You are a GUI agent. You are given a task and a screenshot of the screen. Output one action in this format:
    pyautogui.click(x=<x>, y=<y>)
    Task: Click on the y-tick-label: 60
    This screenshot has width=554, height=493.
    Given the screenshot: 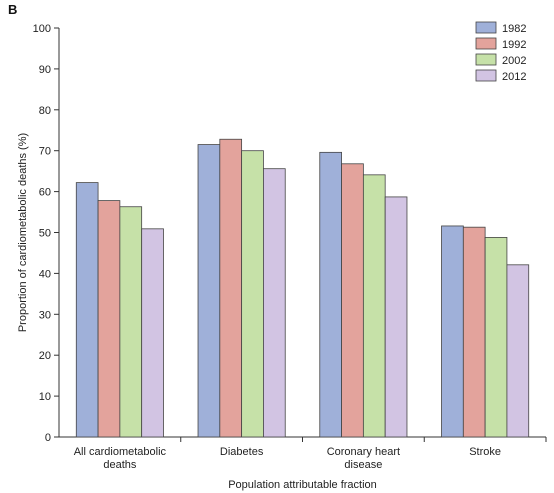 What is the action you would take?
    pyautogui.click(x=45, y=193)
    